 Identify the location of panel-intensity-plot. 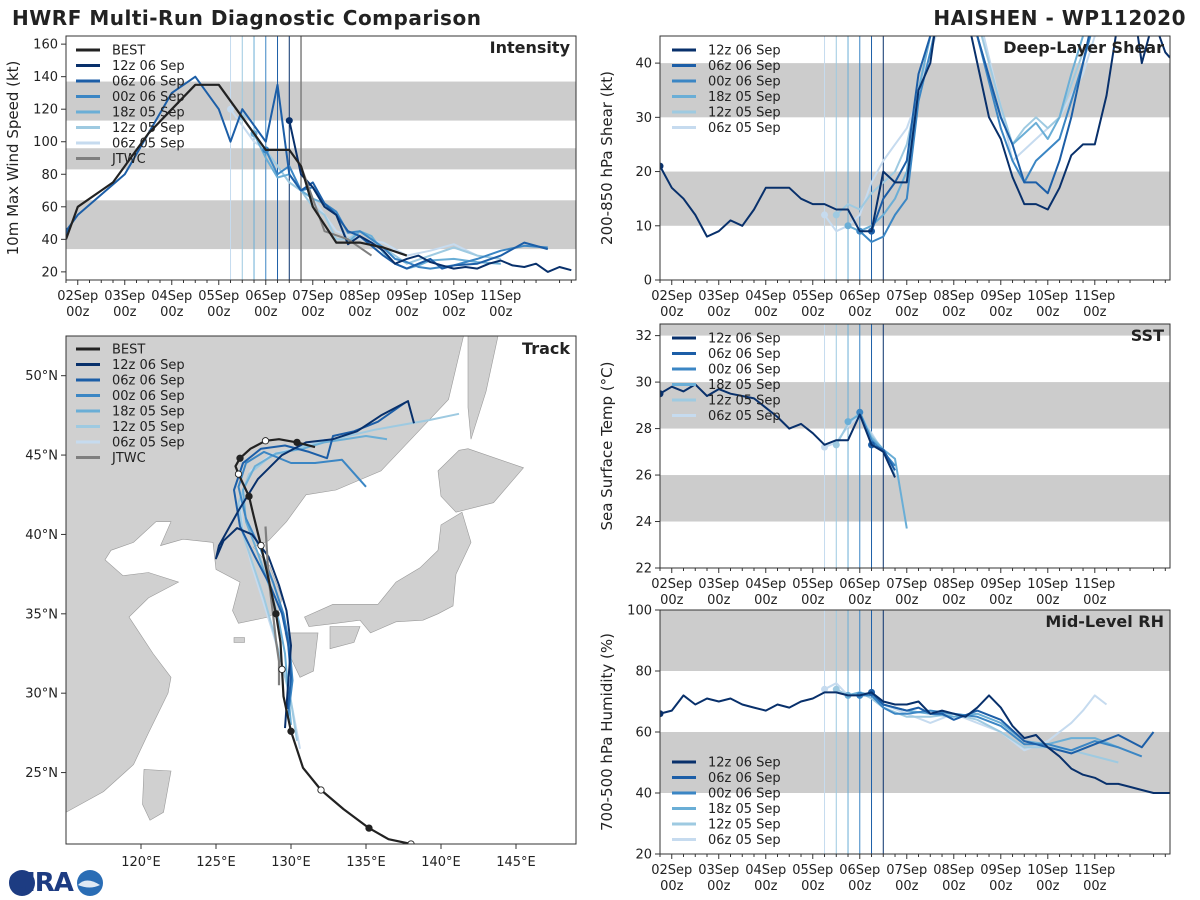
(321, 158).